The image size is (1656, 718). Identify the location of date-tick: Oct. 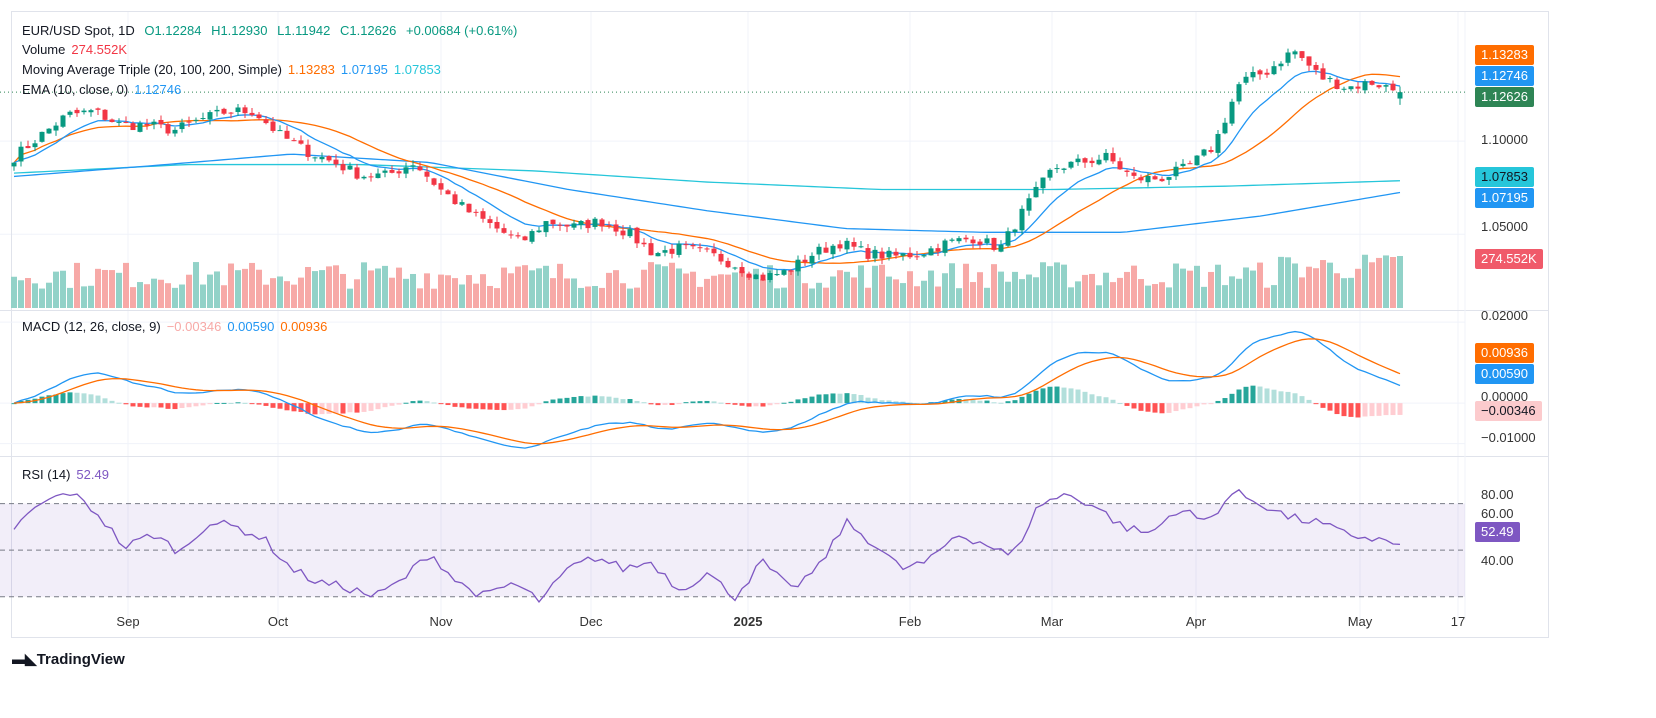
(278, 621).